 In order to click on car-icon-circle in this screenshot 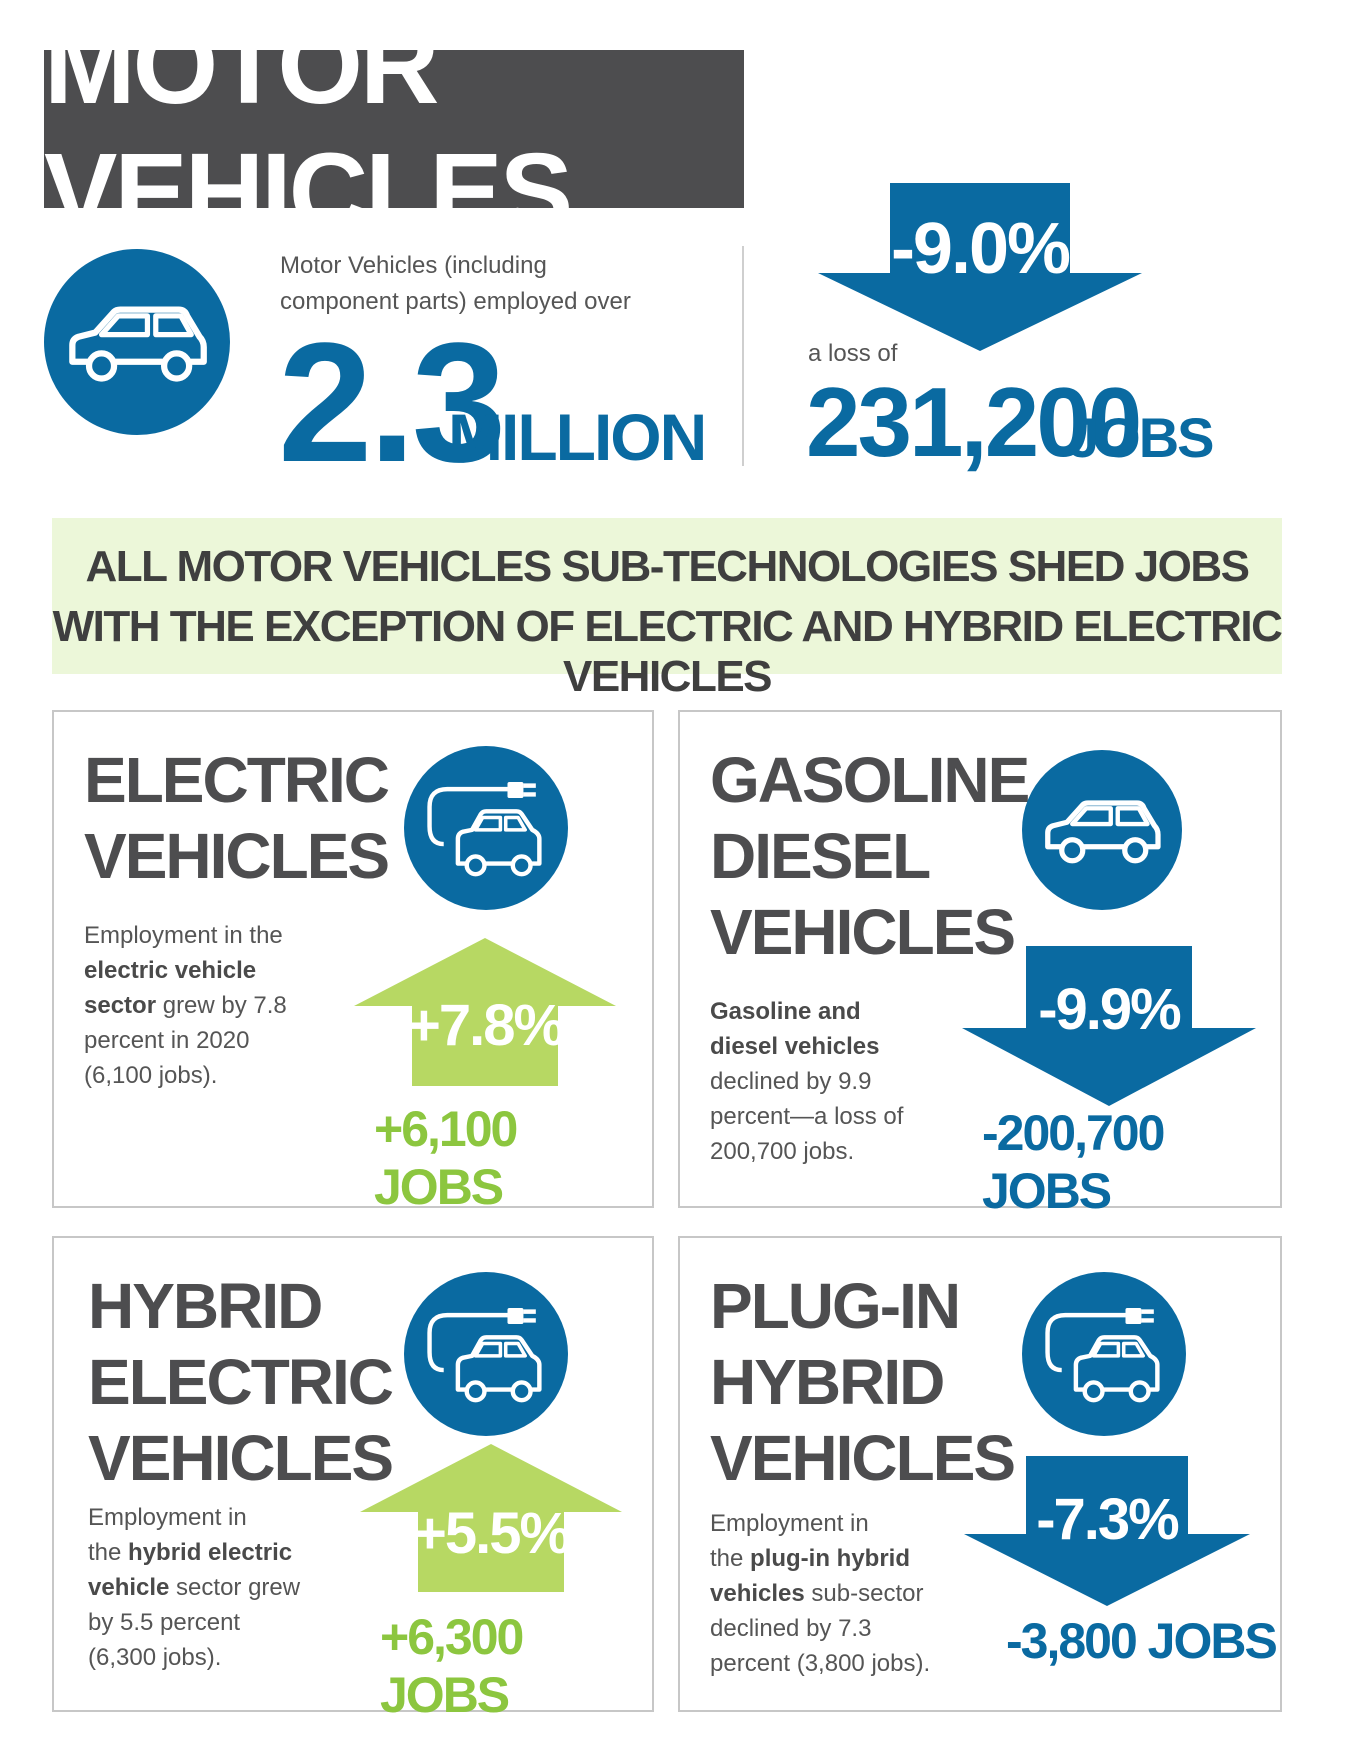, I will do `click(137, 342)`.